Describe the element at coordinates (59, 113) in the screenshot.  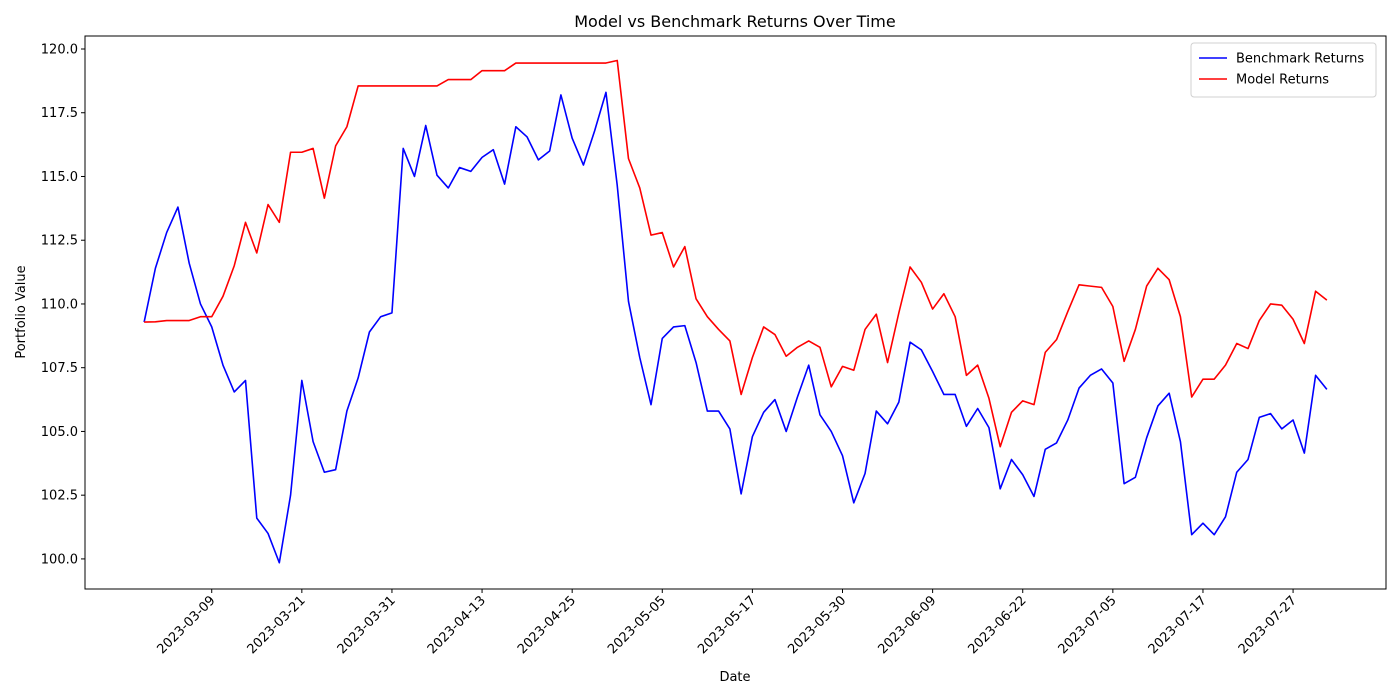
I see `y-tick-label: 117.5` at that location.